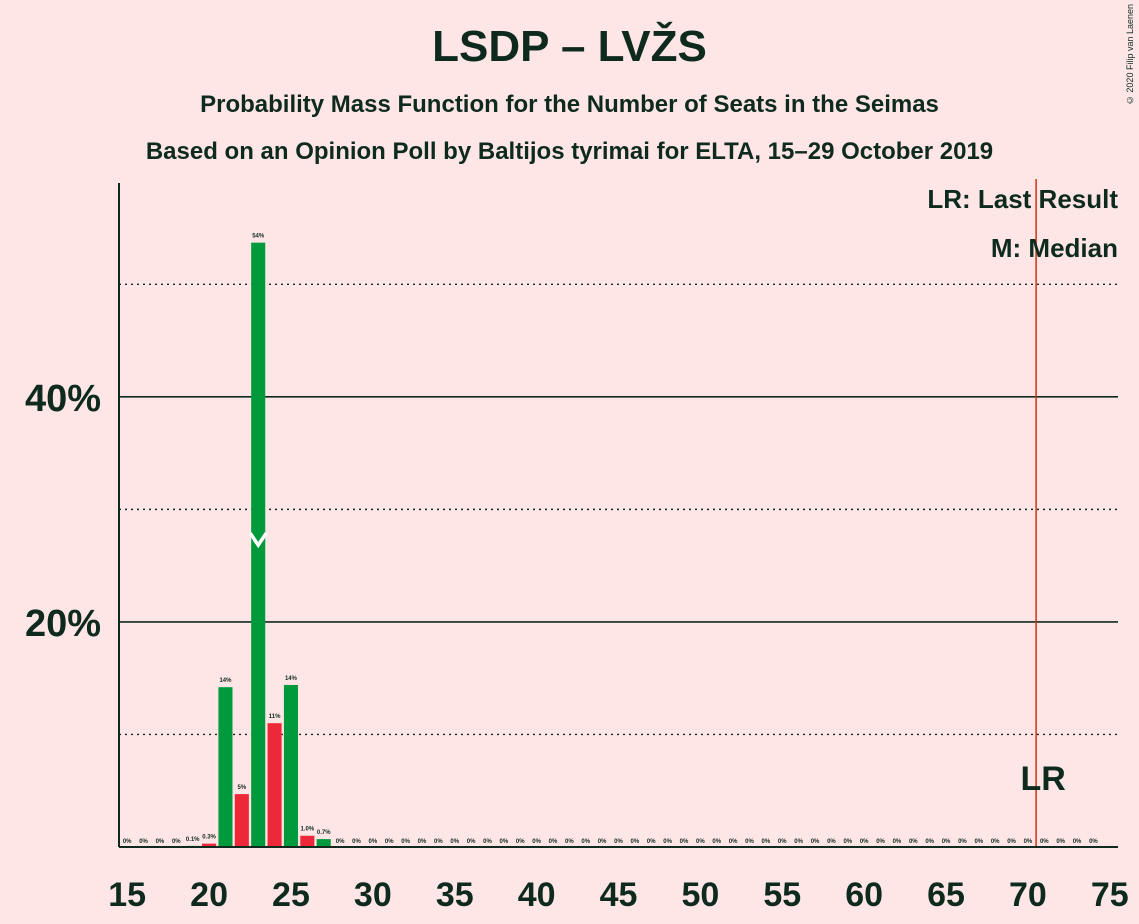  What do you see at coordinates (864, 895) in the screenshot?
I see `x-tick-label: 60` at bounding box center [864, 895].